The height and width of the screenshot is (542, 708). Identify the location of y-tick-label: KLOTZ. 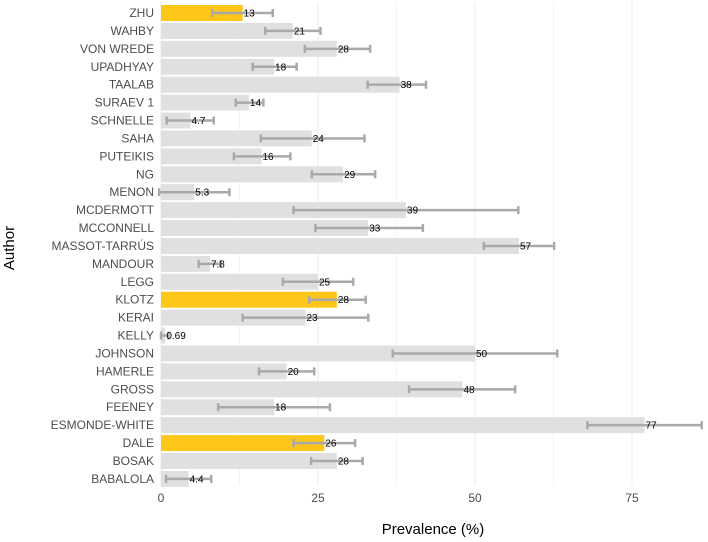
(134, 300).